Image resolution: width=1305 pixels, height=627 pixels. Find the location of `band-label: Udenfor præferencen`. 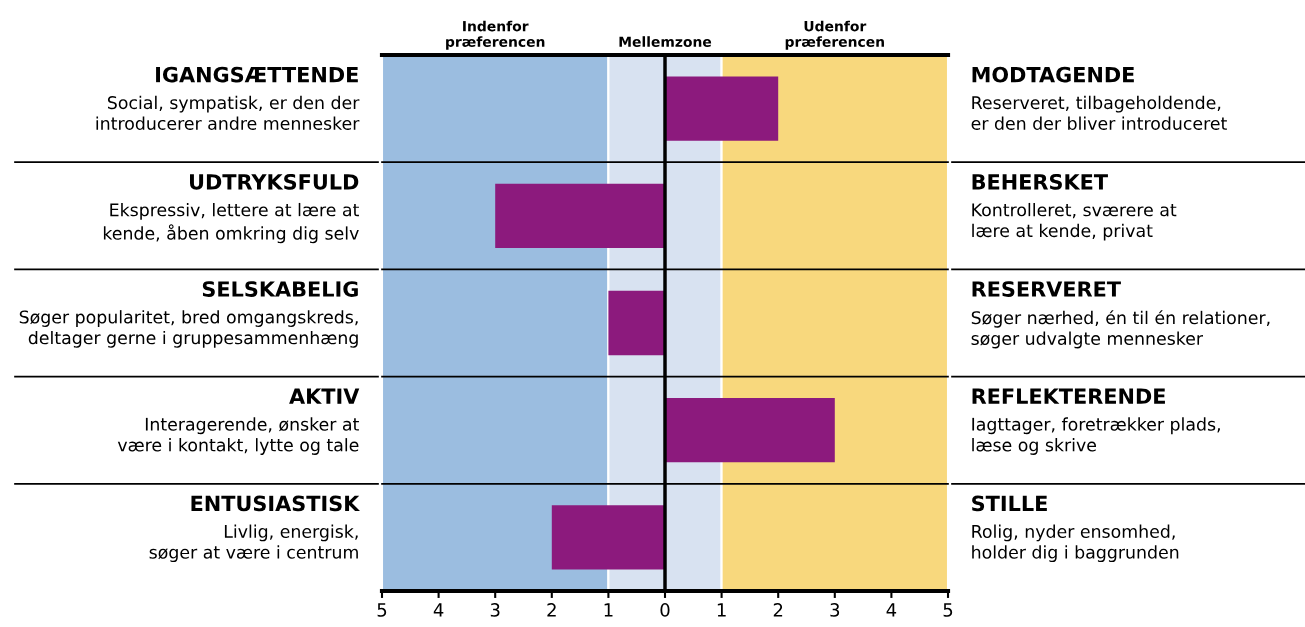

band-label: Udenfor præferencen is located at coordinates (834, 35).